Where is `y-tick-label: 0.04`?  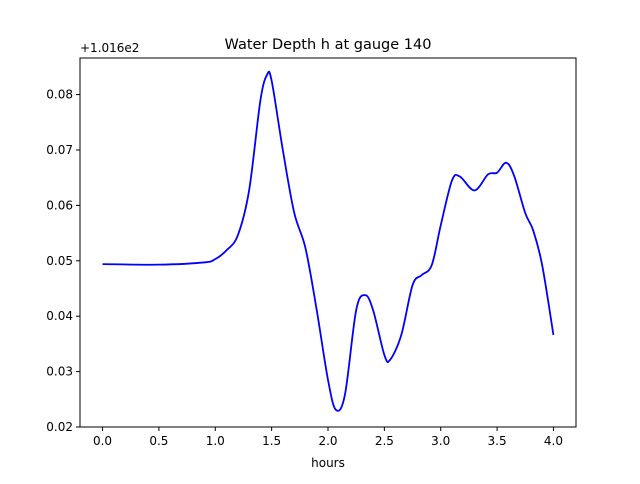
y-tick-label: 0.04 is located at coordinates (59, 316).